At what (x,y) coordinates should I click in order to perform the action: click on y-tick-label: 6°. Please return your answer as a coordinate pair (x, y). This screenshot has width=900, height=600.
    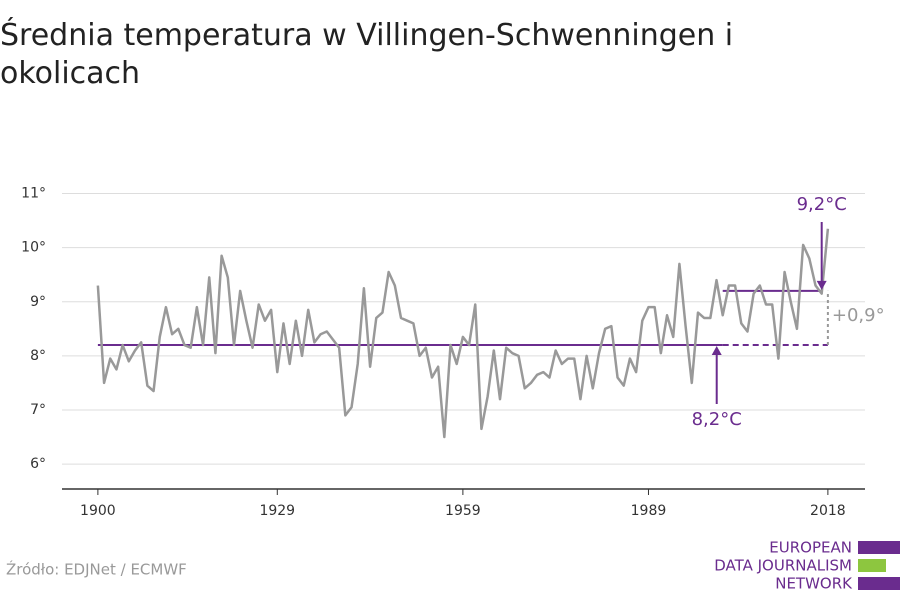
    Looking at the image, I should click on (38, 464).